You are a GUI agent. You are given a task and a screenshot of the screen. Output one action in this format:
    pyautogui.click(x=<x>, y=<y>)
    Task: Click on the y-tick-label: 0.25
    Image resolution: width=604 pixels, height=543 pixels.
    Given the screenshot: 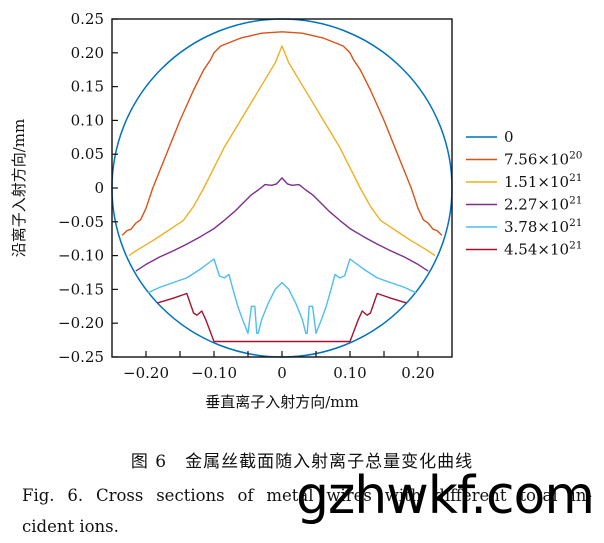 What is the action you would take?
    pyautogui.click(x=87, y=19)
    